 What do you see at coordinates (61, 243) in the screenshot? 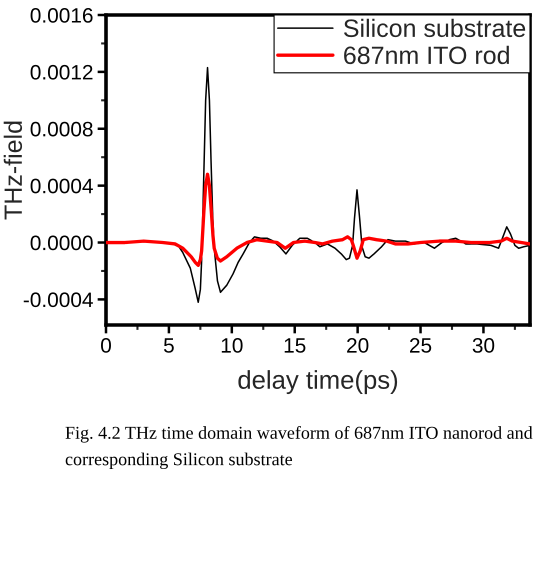
I see `y-tick-label: 0.0000` at bounding box center [61, 243].